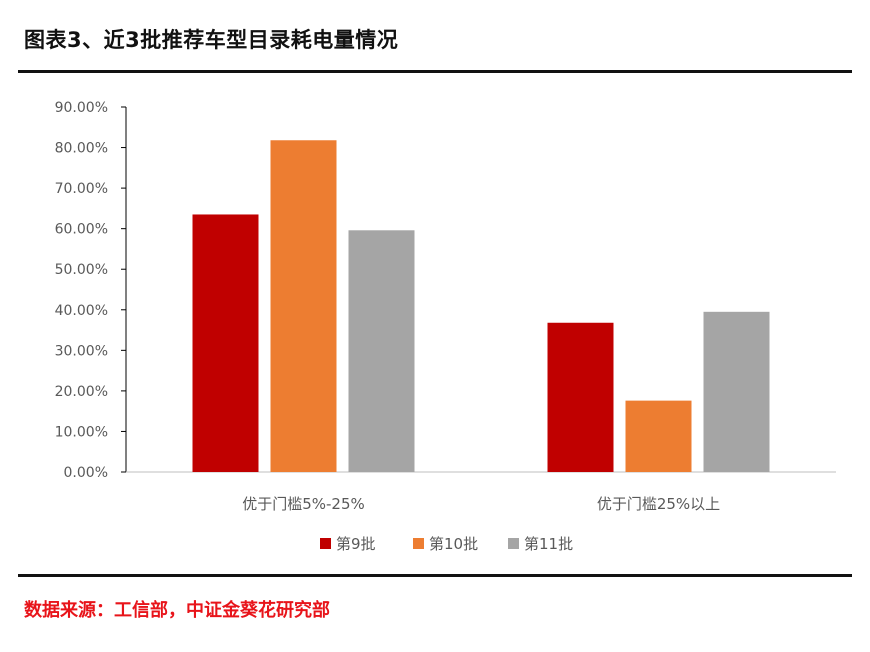  What do you see at coordinates (81, 432) in the screenshot?
I see `y-tick-label: 10.00%` at bounding box center [81, 432].